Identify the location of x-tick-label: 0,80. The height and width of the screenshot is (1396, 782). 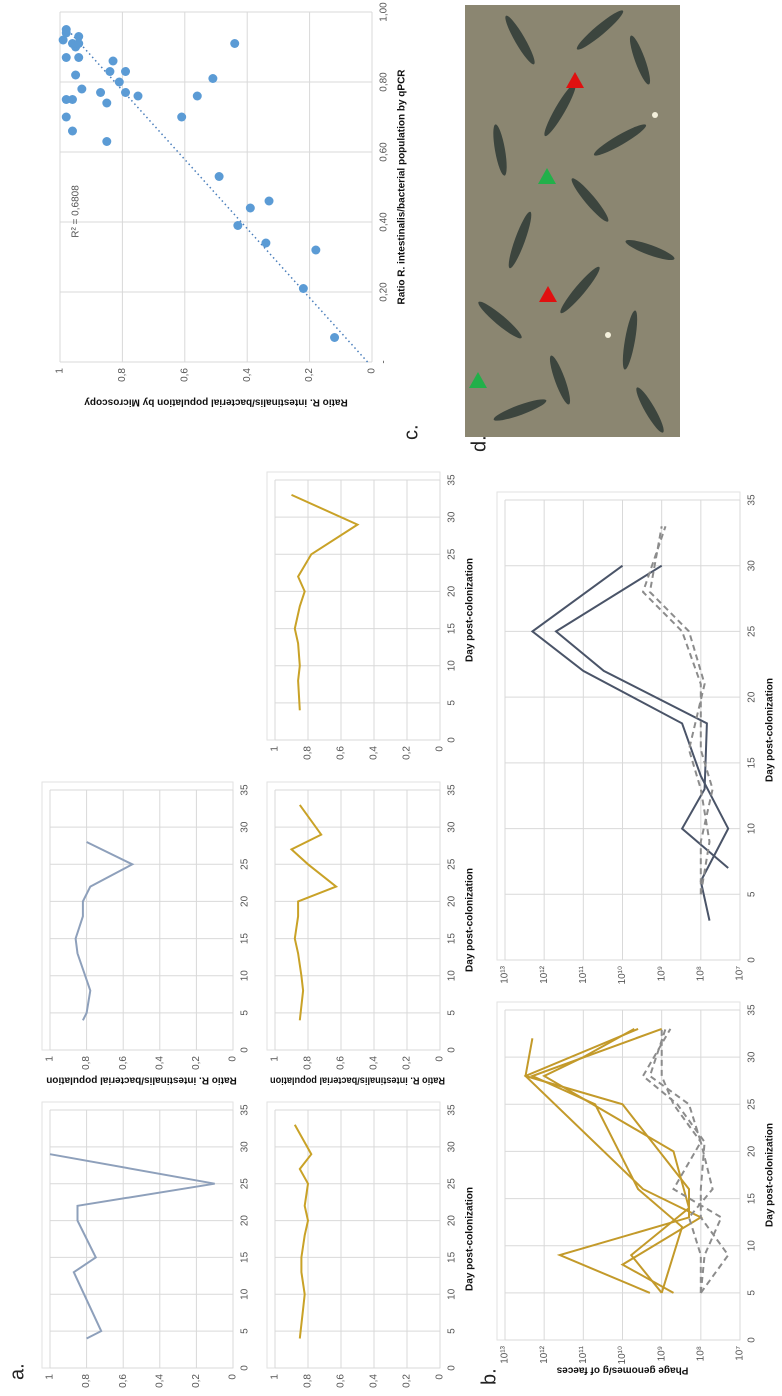
(384, 82).